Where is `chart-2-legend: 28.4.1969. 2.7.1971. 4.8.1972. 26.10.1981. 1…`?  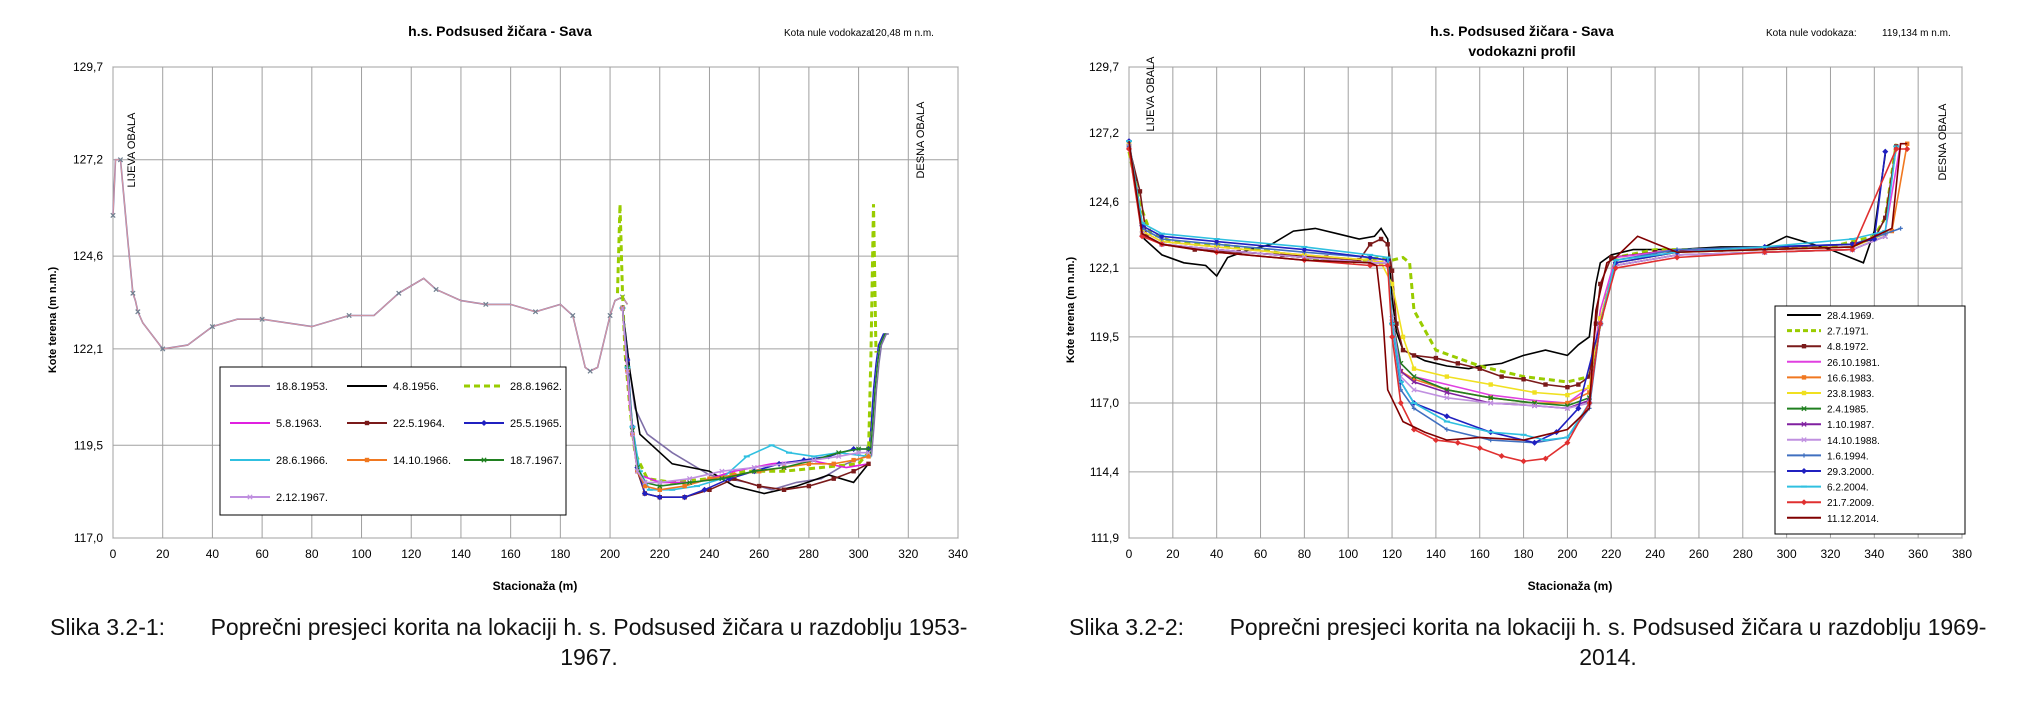 chart-2-legend: 28.4.1969. 2.7.1971. 4.8.1972. 26.10.1981. 1… is located at coordinates (1870, 420).